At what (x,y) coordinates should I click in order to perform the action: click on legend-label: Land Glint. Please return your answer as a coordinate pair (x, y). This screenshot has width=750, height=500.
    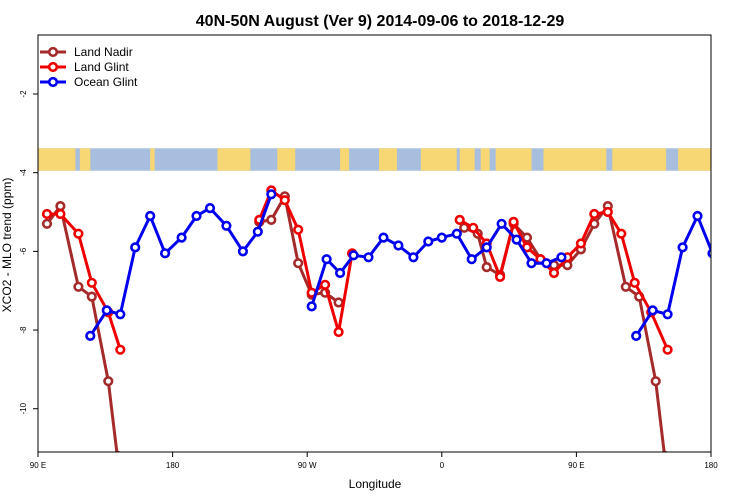
    Looking at the image, I should click on (101, 67).